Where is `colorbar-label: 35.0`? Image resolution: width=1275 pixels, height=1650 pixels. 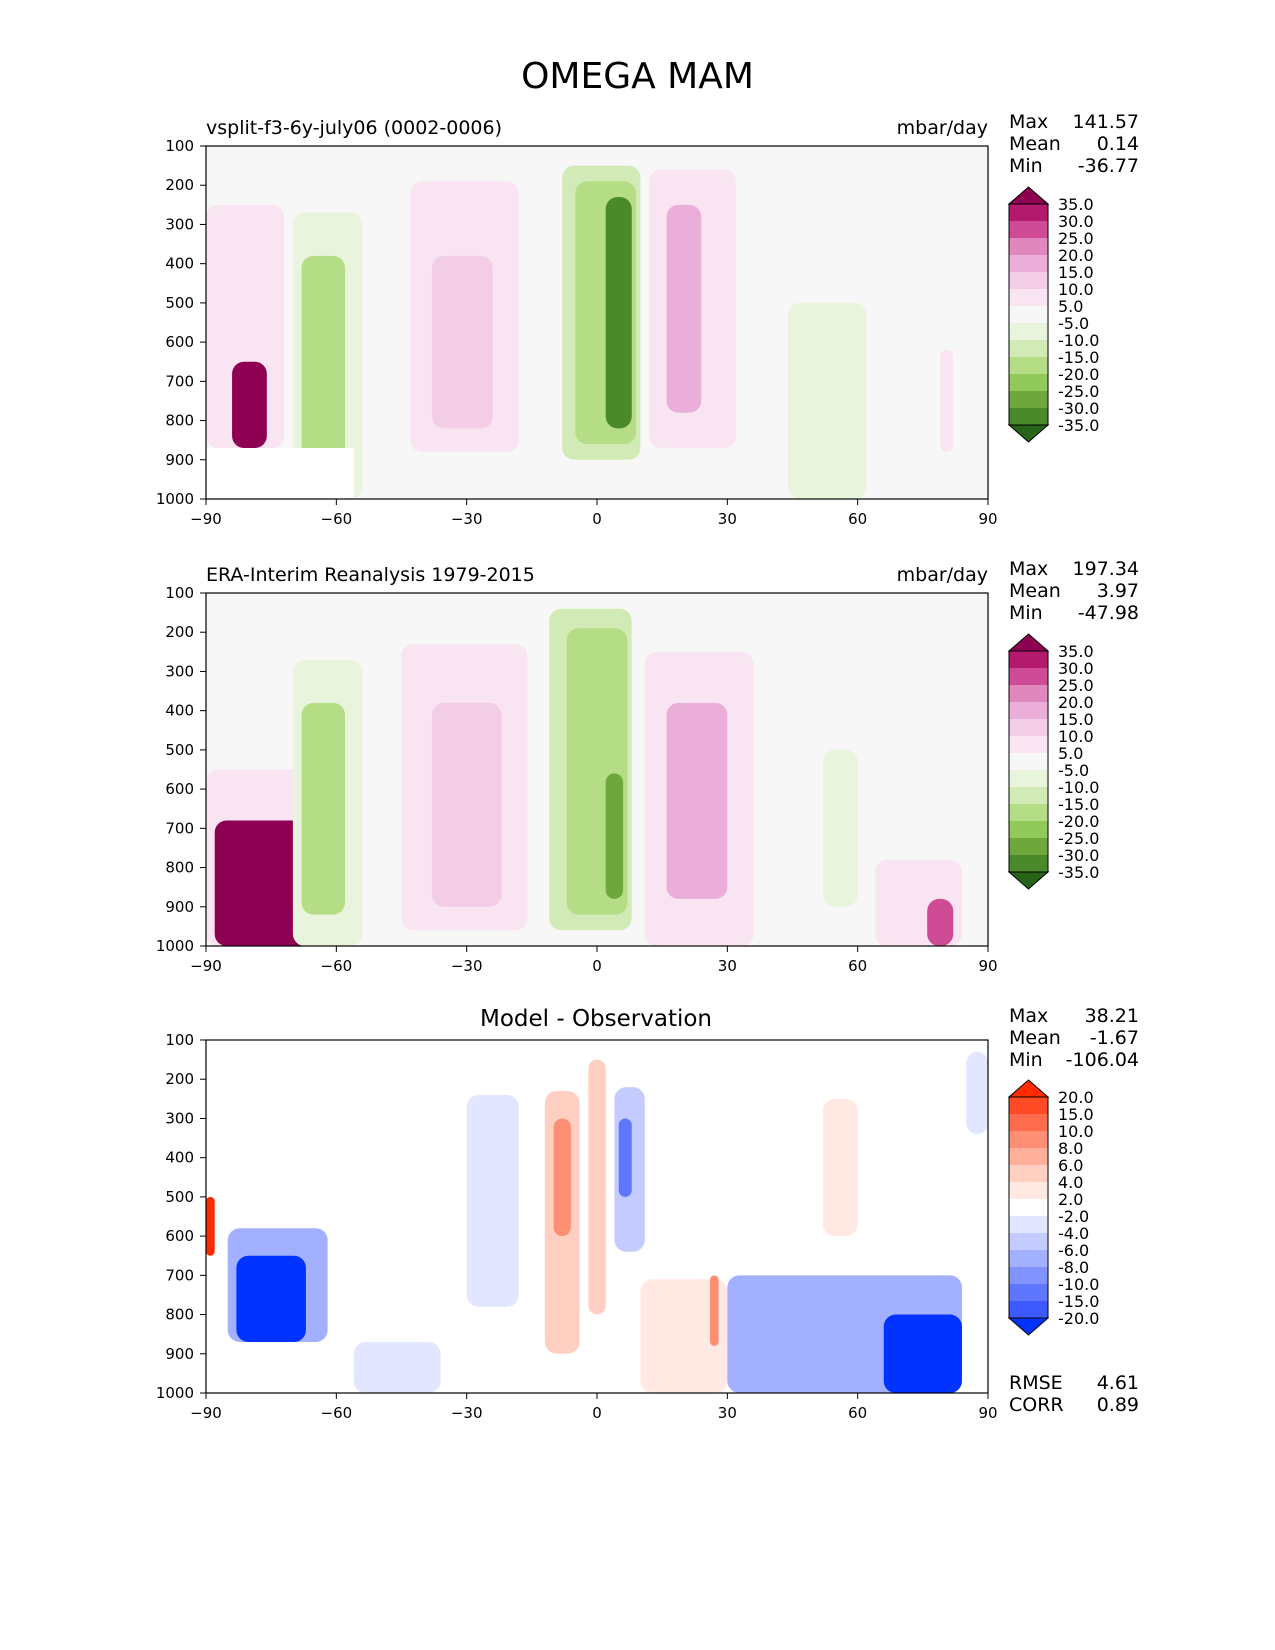 colorbar-label: 35.0 is located at coordinates (1076, 204).